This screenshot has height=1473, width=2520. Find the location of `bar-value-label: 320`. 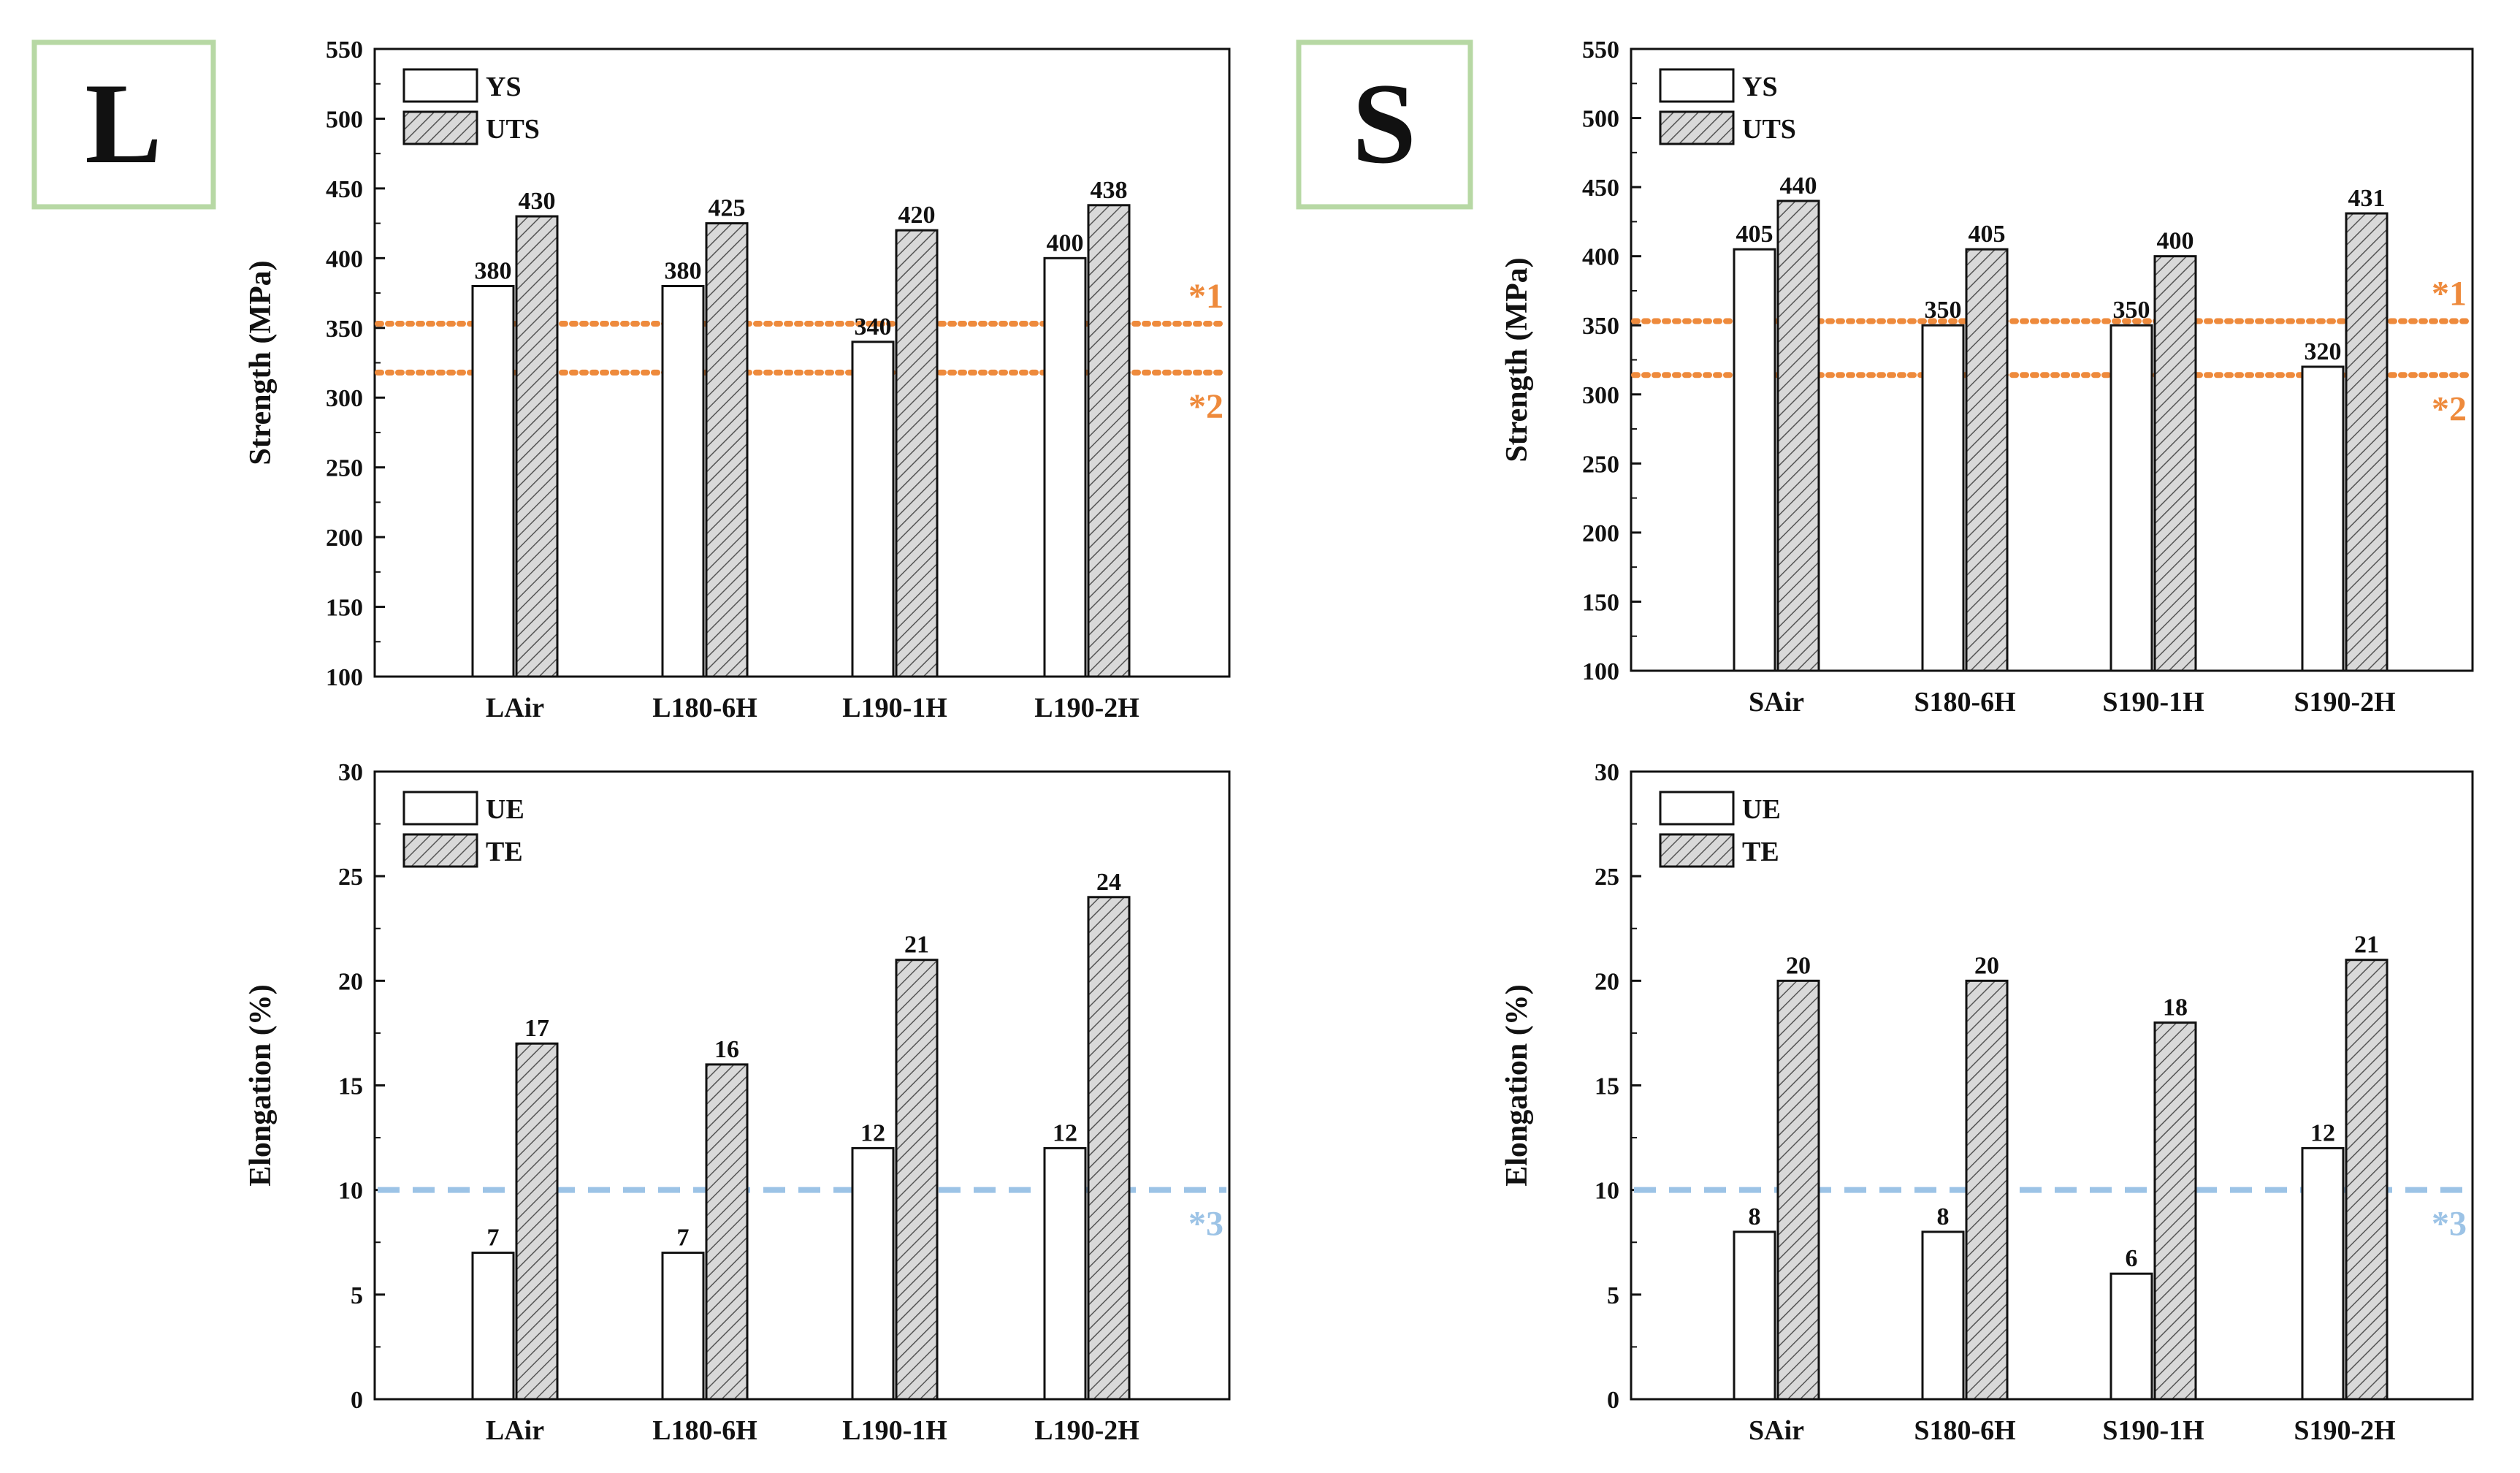

bar-value-label: 320 is located at coordinates (2323, 351).